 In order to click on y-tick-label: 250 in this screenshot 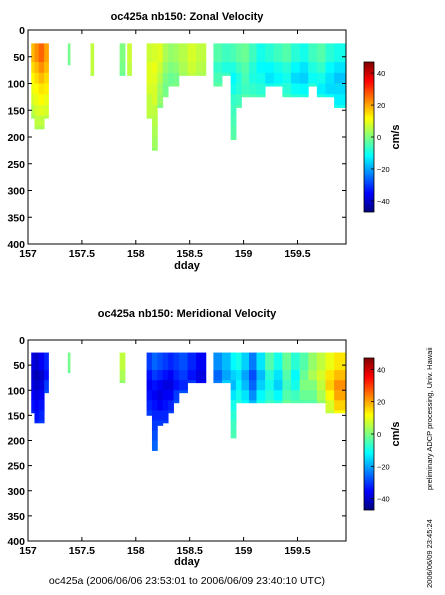, I will do `click(16, 467)`.